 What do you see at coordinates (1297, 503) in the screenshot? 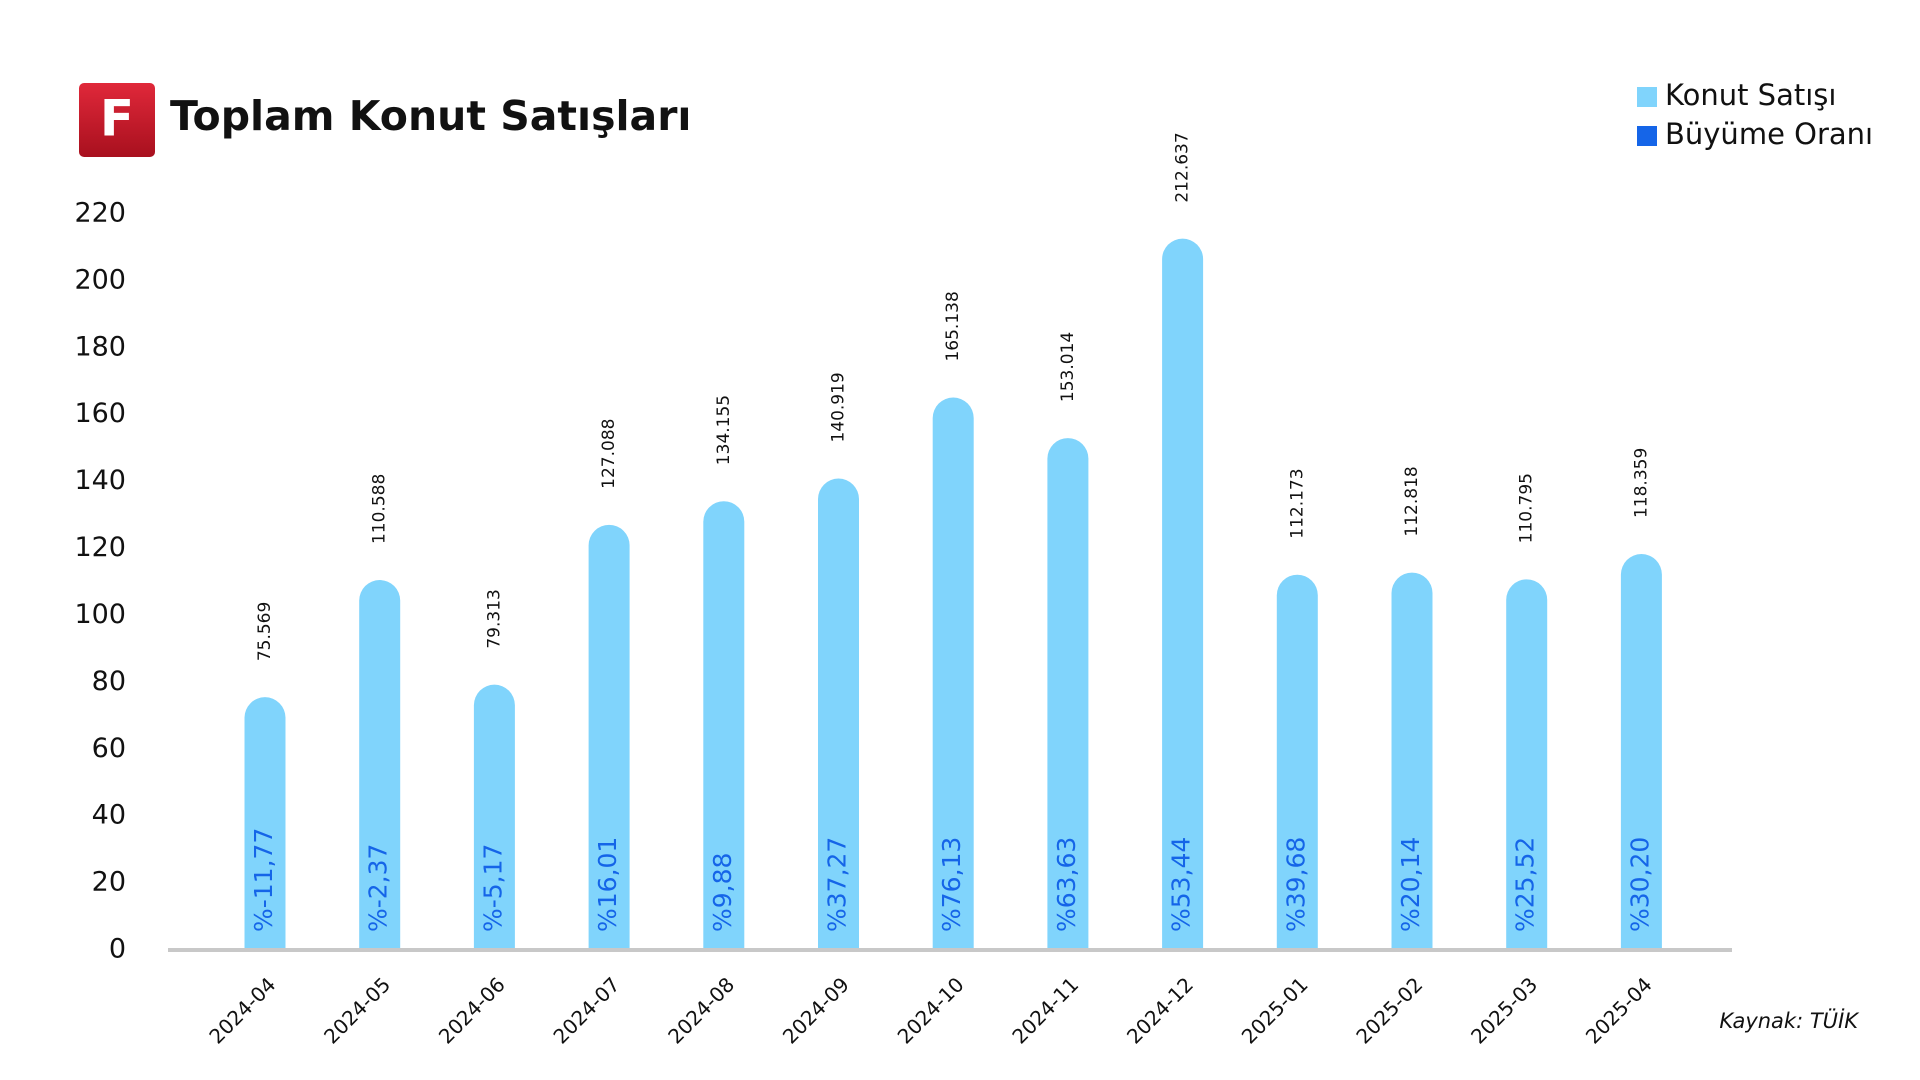
I see `value-label: 112.173` at bounding box center [1297, 503].